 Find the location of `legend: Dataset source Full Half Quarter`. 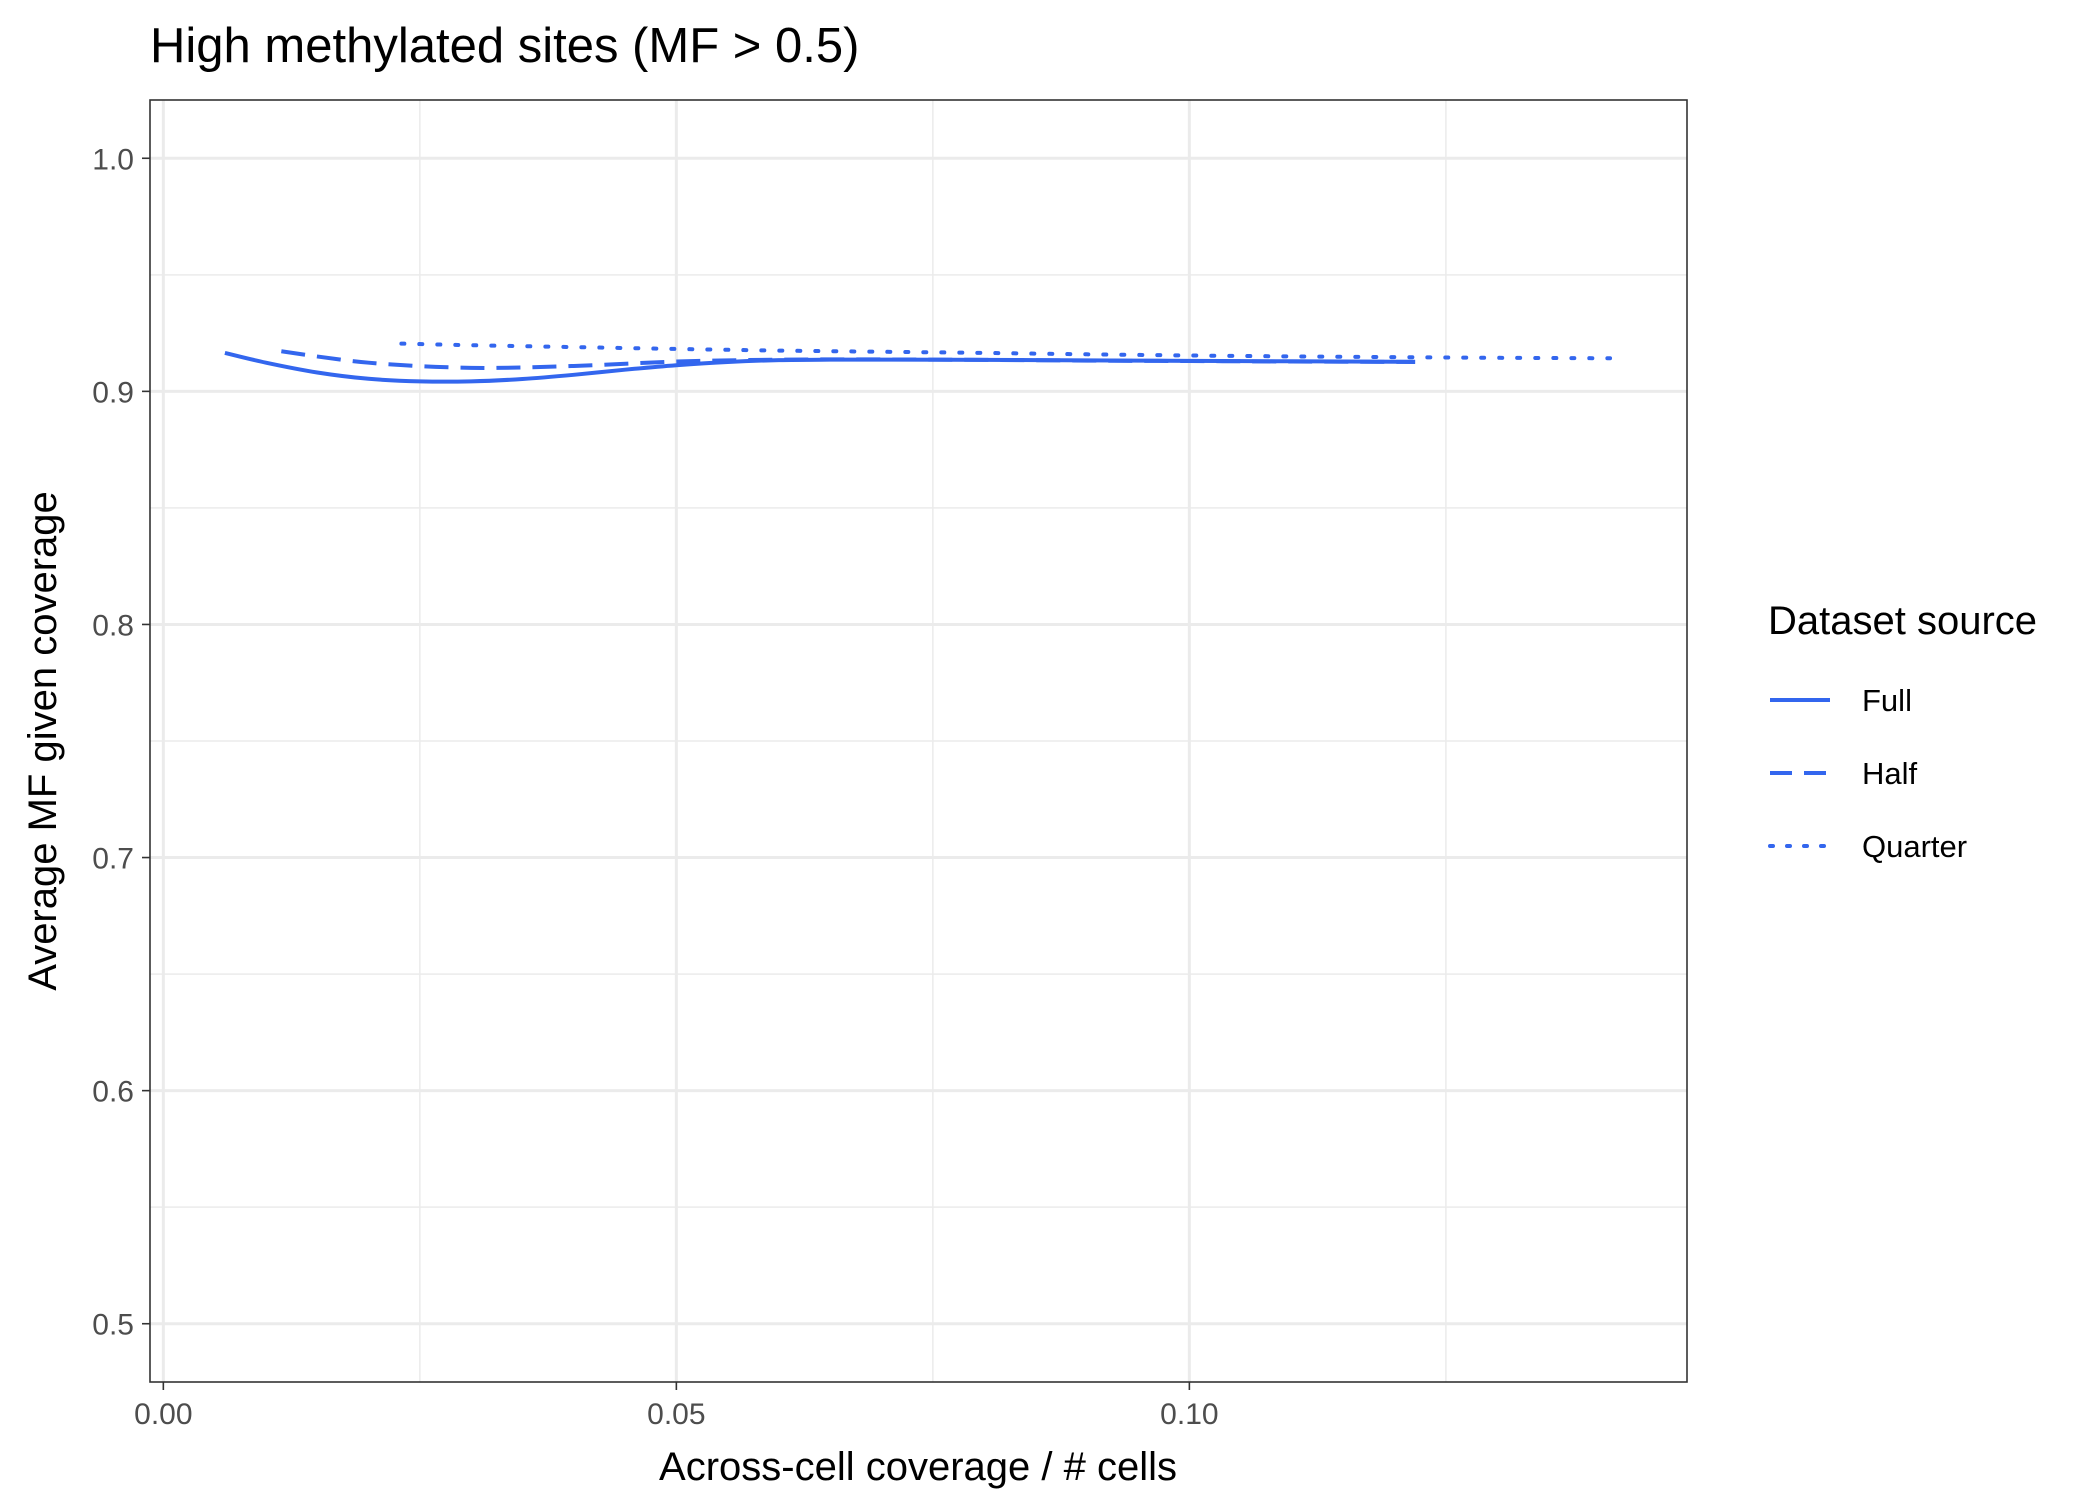

legend: Dataset source Full Half Quarter is located at coordinates (1902, 731).